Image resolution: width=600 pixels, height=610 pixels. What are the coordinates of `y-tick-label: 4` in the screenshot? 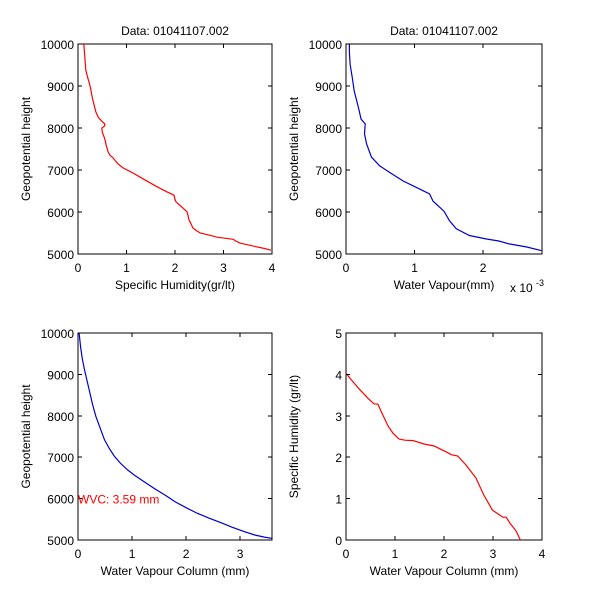 It's located at (338, 375).